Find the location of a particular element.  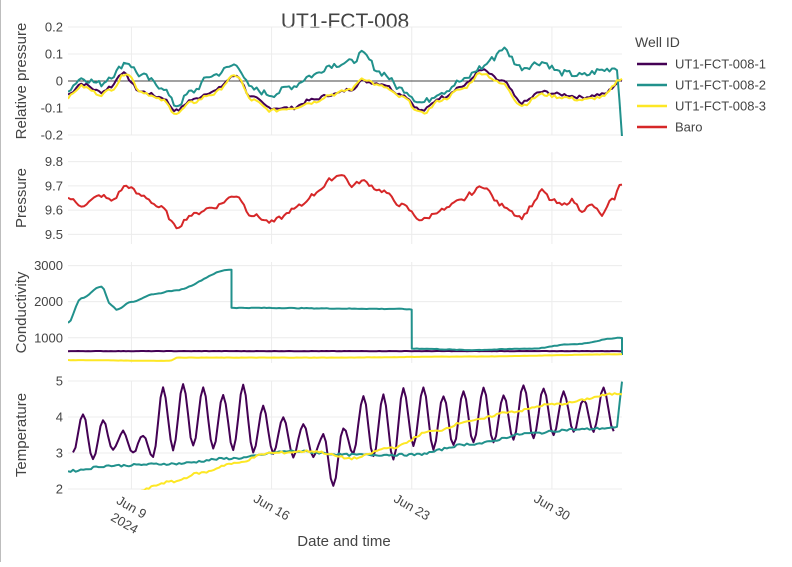

y-tick-label: 0.2 is located at coordinates (54, 27).